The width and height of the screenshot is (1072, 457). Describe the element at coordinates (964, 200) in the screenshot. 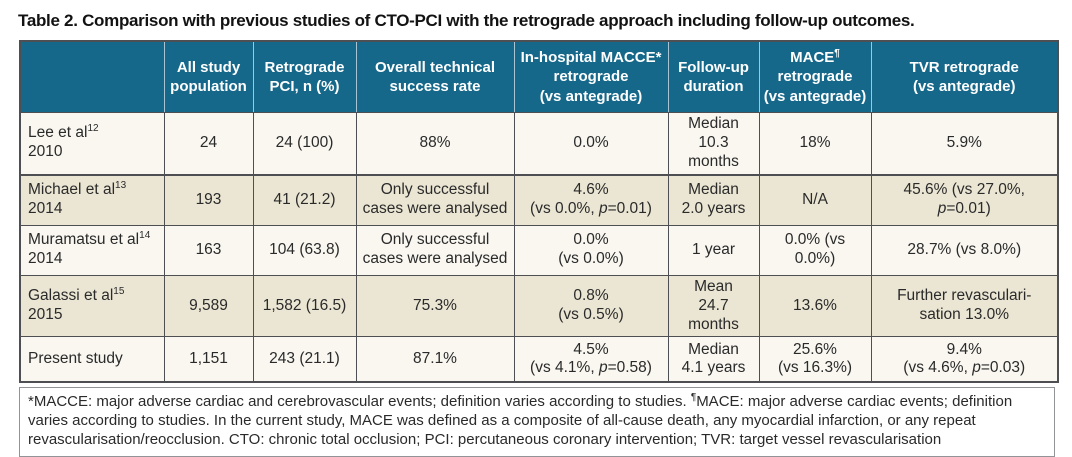

I see `cell-tvr: 45.6% (vs 27.0%, p=0.01)` at that location.